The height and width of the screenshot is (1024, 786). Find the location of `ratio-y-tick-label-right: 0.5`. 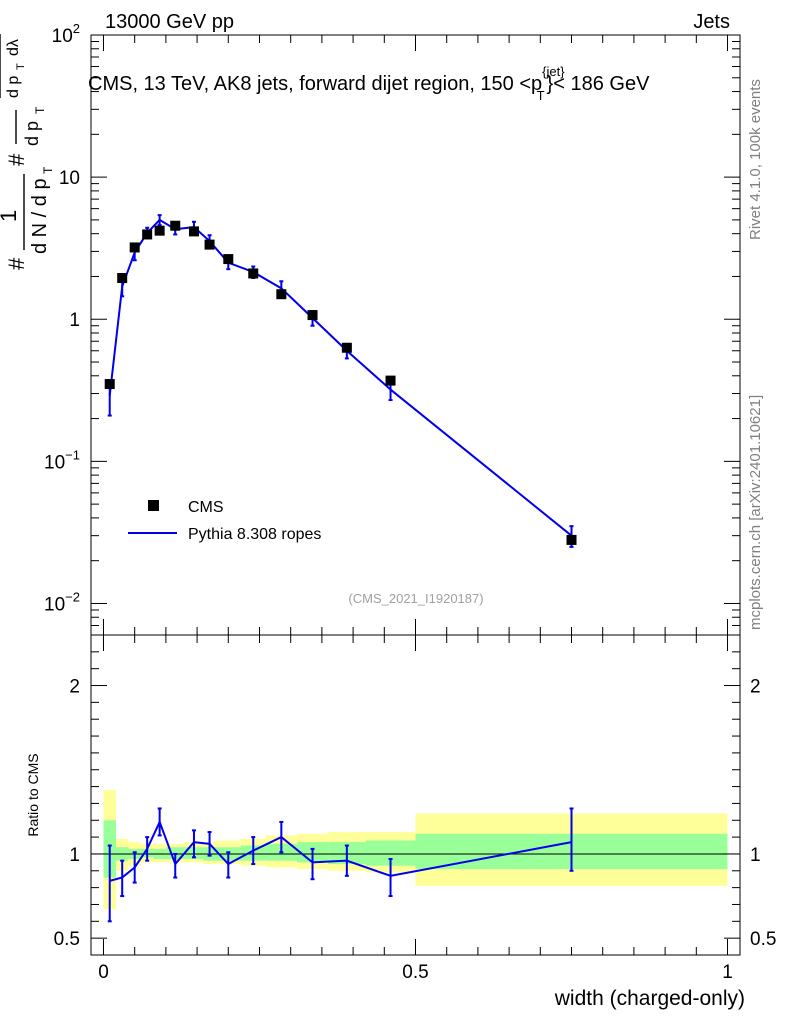

ratio-y-tick-label-right: 0.5 is located at coordinates (763, 939).